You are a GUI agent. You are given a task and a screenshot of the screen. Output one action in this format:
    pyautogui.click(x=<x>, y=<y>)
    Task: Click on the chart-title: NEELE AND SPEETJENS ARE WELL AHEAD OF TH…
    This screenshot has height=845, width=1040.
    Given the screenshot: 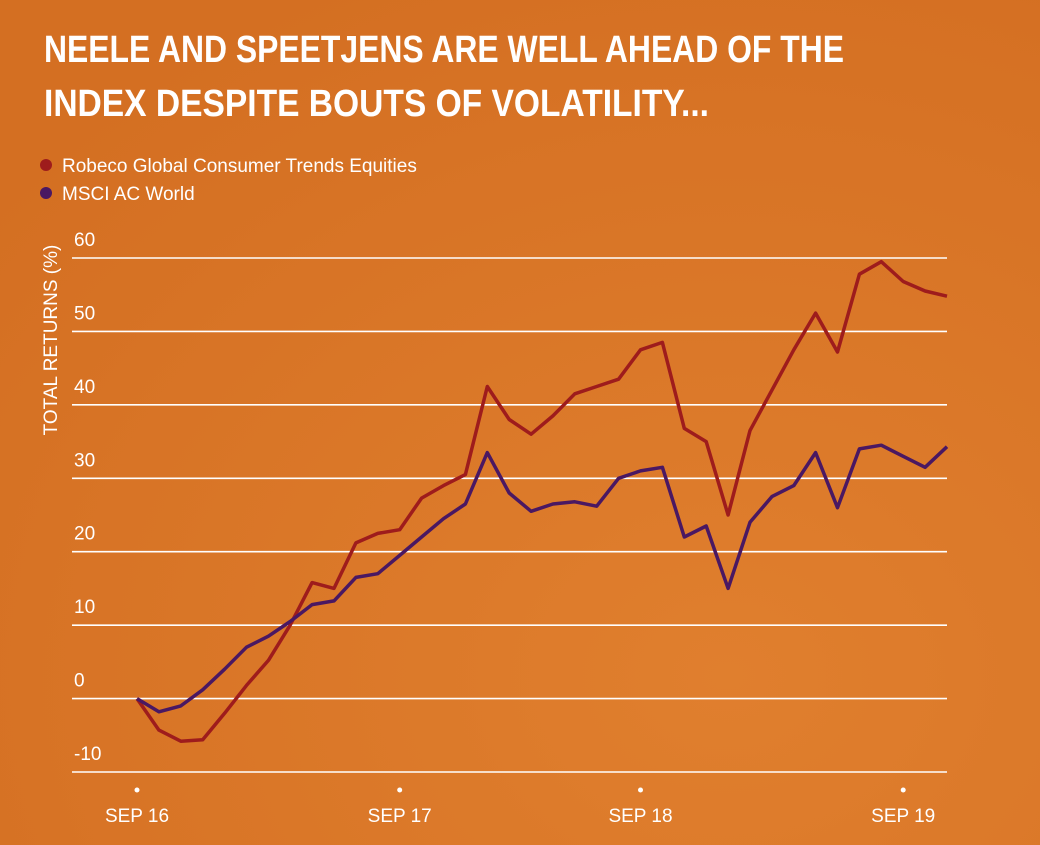 What is the action you would take?
    pyautogui.click(x=444, y=50)
    